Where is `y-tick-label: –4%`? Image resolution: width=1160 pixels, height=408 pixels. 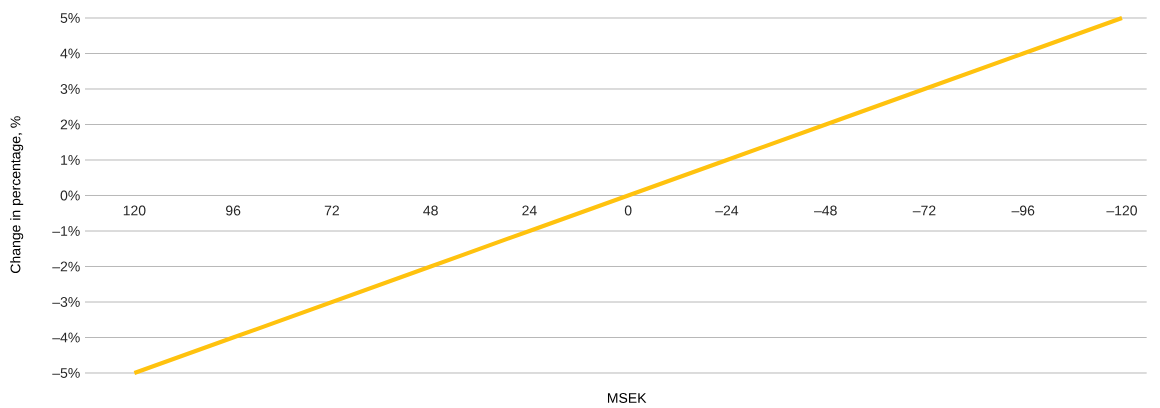 y-tick-label: –4% is located at coordinates (66, 337).